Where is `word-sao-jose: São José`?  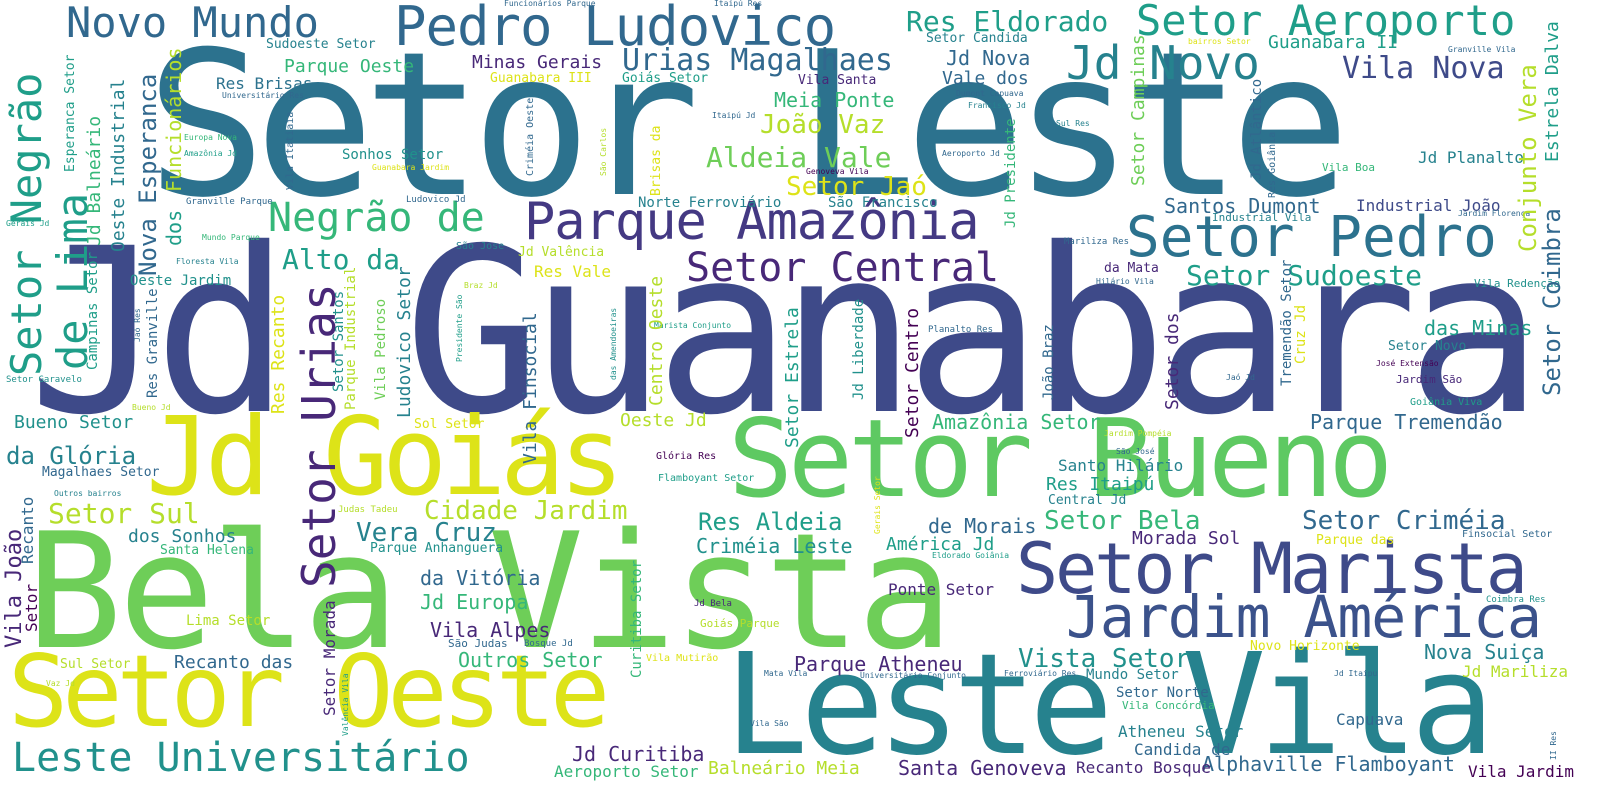 word-sao-jose: São José is located at coordinates (1135, 451).